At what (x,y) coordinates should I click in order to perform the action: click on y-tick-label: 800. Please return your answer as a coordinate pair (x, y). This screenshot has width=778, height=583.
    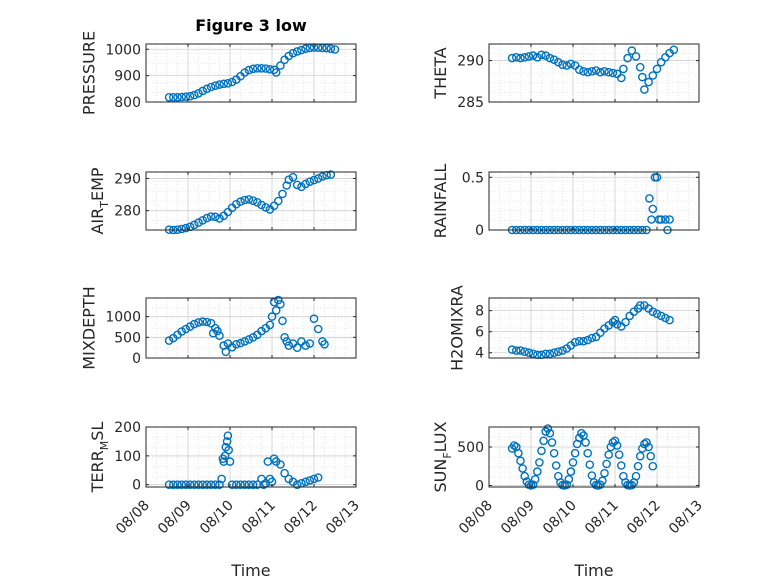
    Looking at the image, I should click on (127, 103).